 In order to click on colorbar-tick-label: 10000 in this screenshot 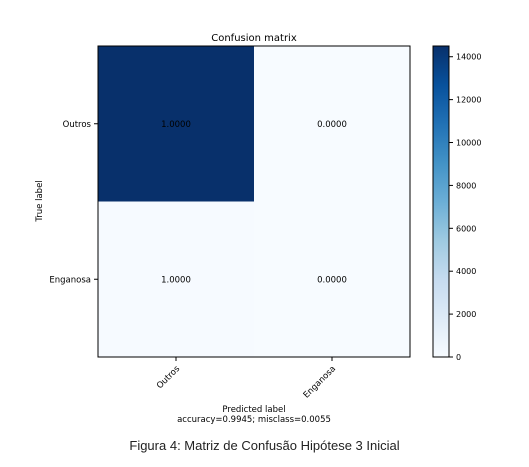, I will do `click(468, 143)`.